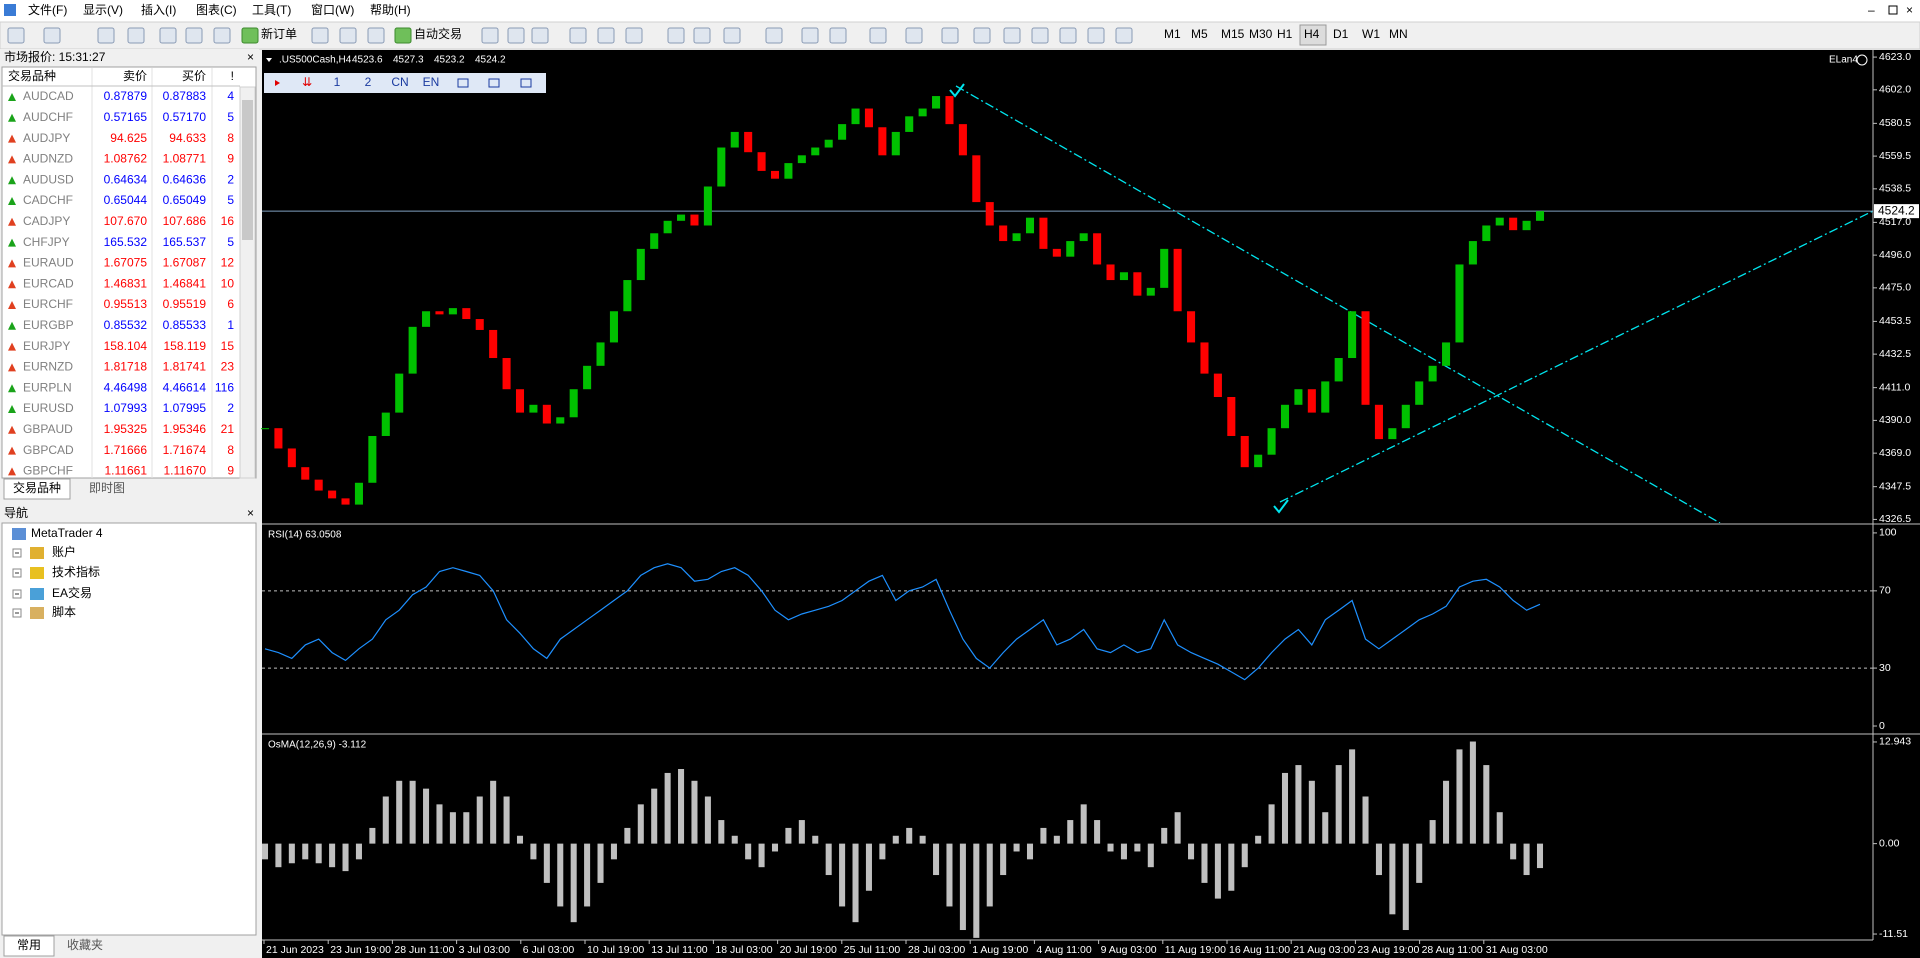 This screenshot has height=958, width=1920. I want to click on anchor-mark, so click(957, 90).